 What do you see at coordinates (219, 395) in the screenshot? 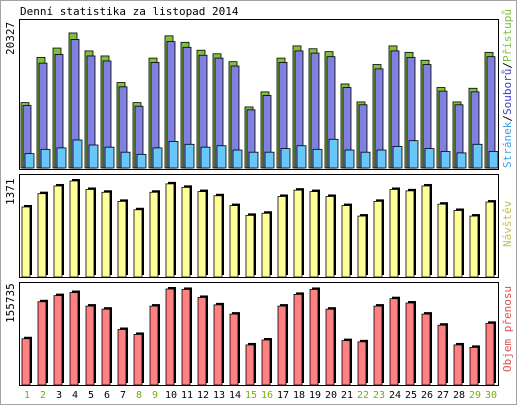
I see `day-label: 13` at bounding box center [219, 395].